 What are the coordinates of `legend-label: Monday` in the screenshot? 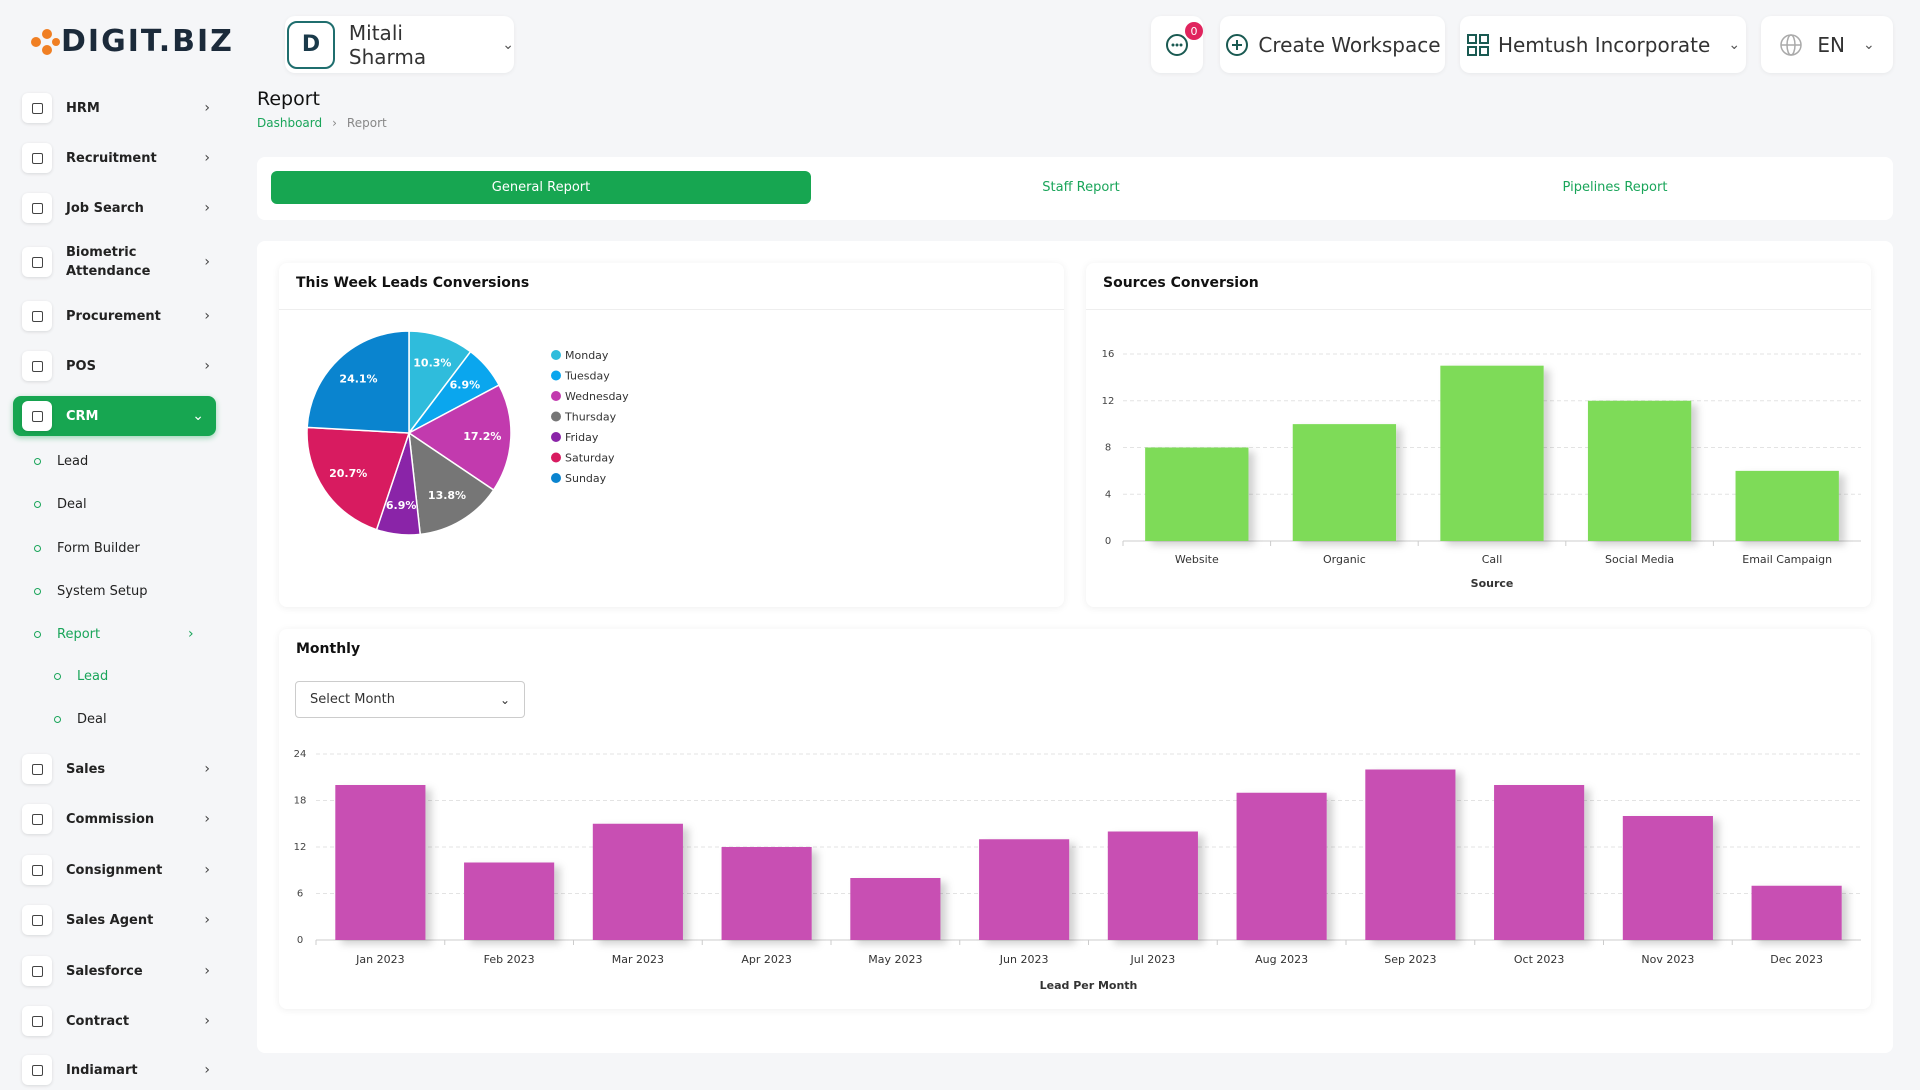 It's located at (587, 355).